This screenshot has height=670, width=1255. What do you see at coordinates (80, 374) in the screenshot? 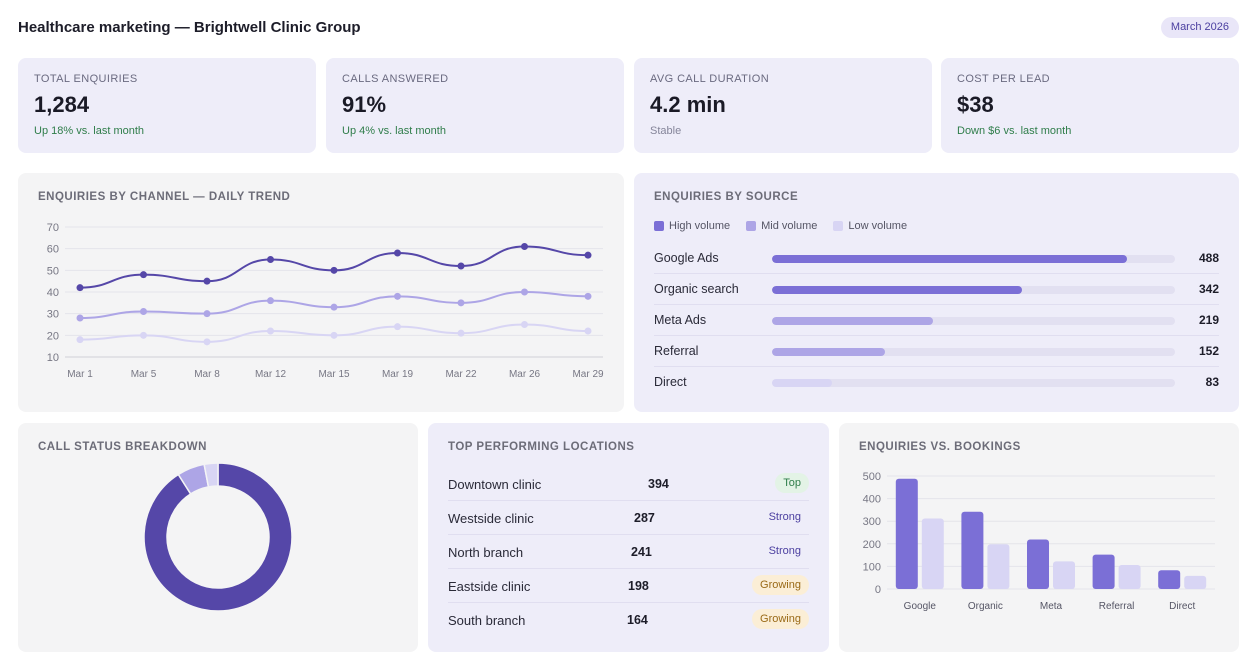
I see `x-tick-label: Mar 1` at bounding box center [80, 374].